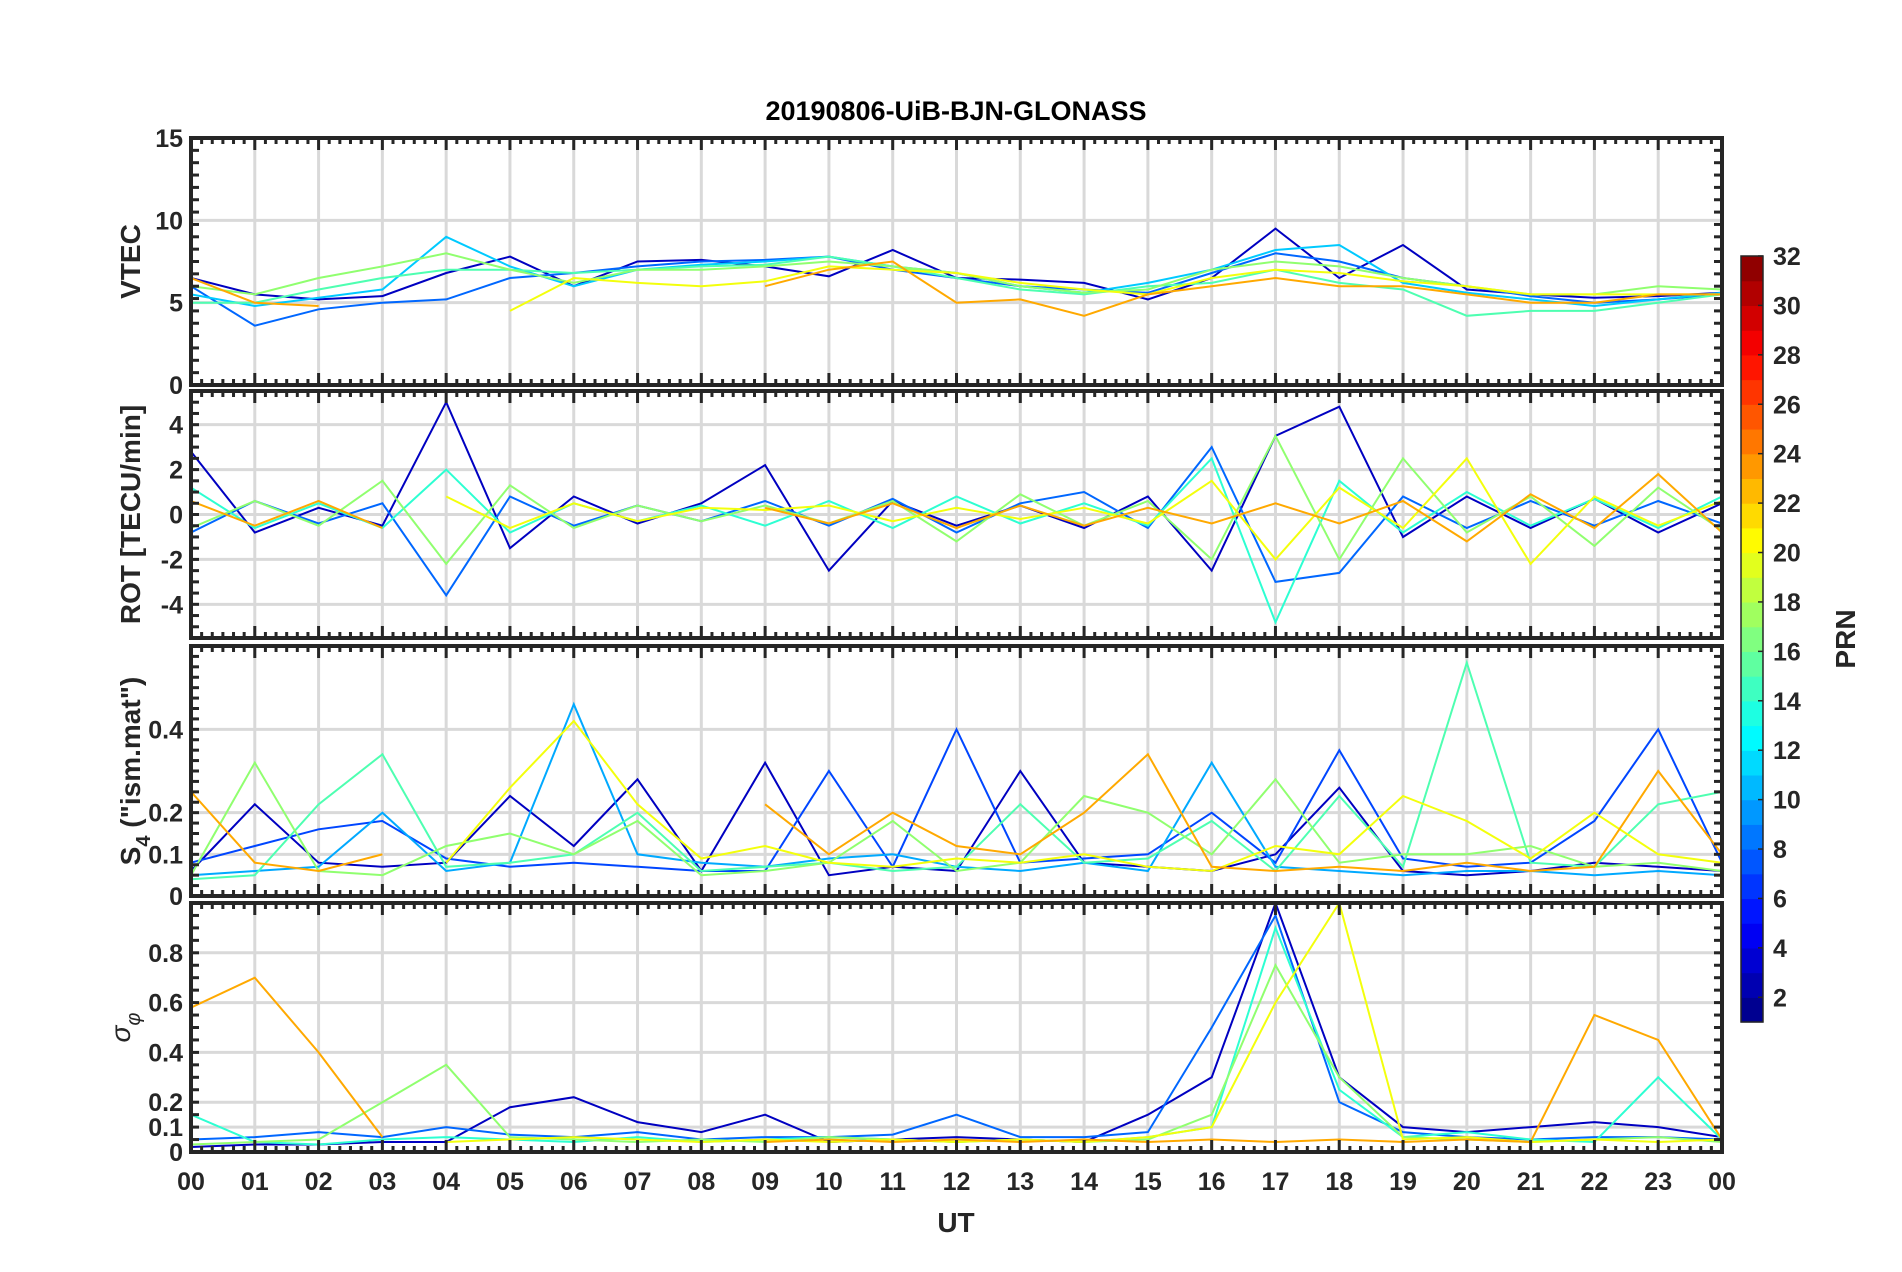 The height and width of the screenshot is (1272, 1902). What do you see at coordinates (765, 1182) in the screenshot?
I see `x-tick-label: 09` at bounding box center [765, 1182].